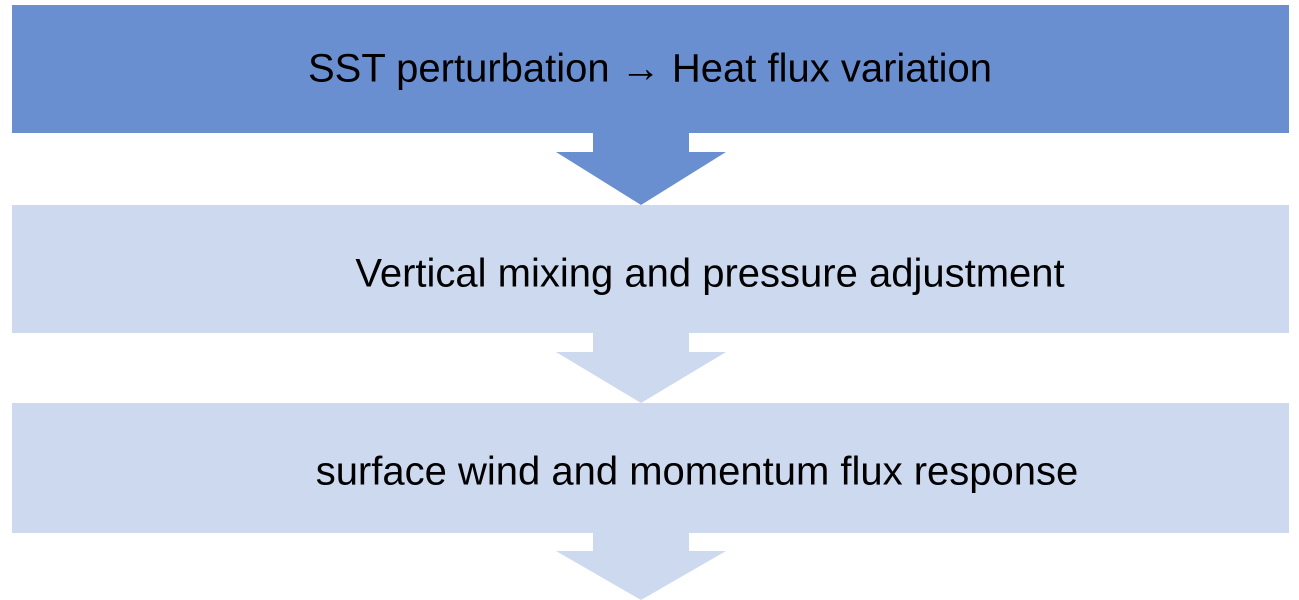 The image size is (1299, 600). What do you see at coordinates (697, 472) in the screenshot?
I see `step-label: surface wind and momentum flux response` at bounding box center [697, 472].